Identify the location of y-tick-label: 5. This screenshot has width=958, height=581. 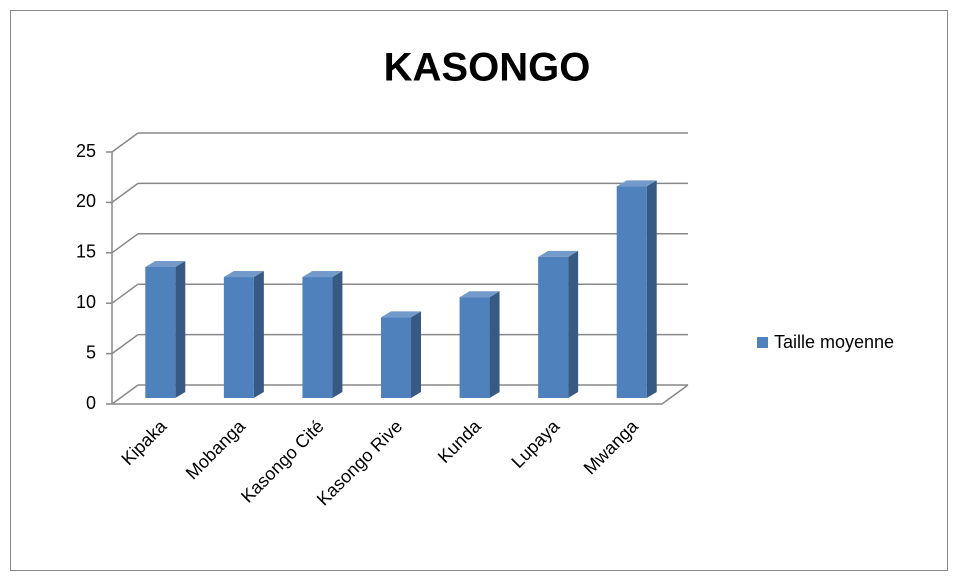
(91, 352).